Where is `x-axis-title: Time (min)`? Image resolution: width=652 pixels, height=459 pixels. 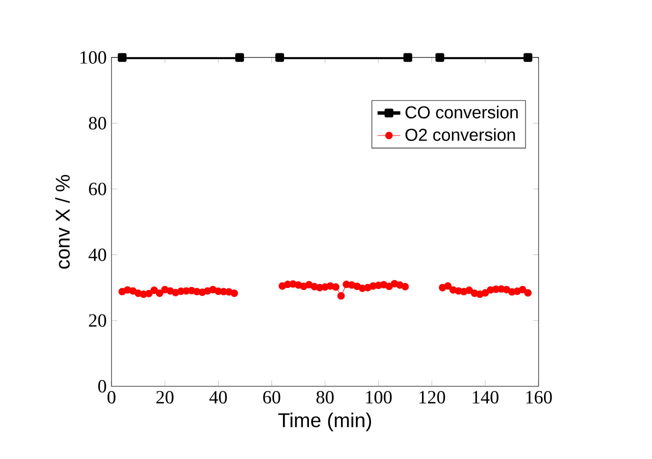 x-axis-title: Time (min) is located at coordinates (325, 422).